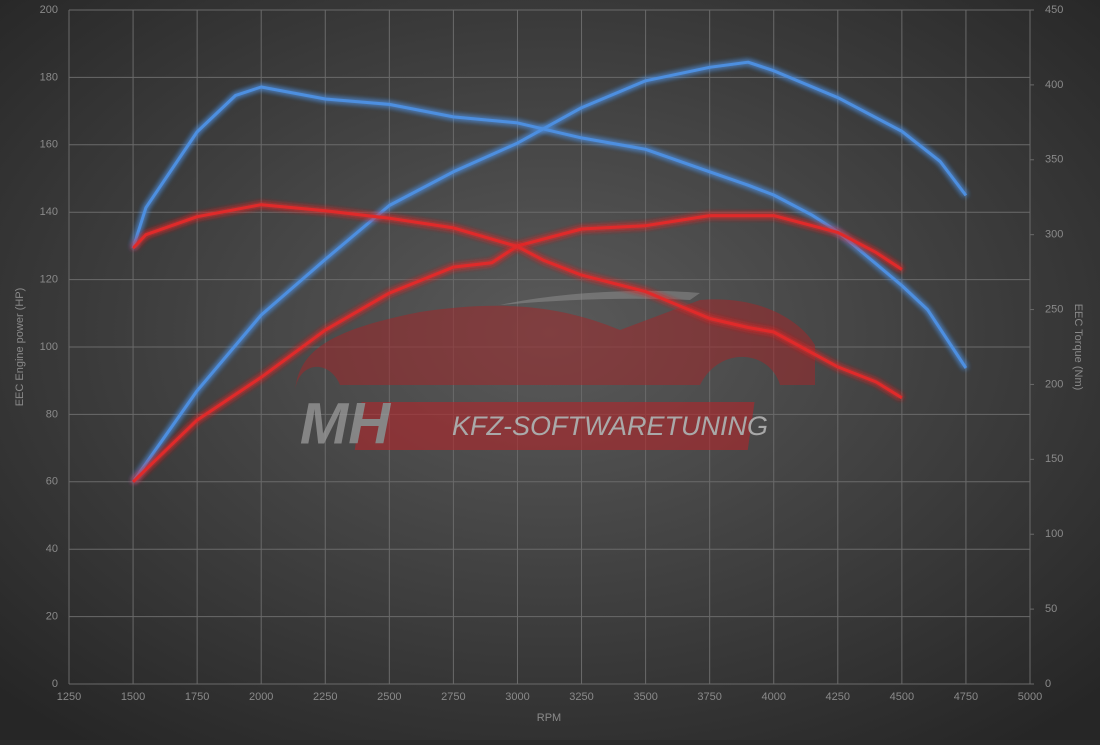 This screenshot has height=745, width=1100. Describe the element at coordinates (645, 697) in the screenshot. I see `x-tick-label: 3500` at that location.